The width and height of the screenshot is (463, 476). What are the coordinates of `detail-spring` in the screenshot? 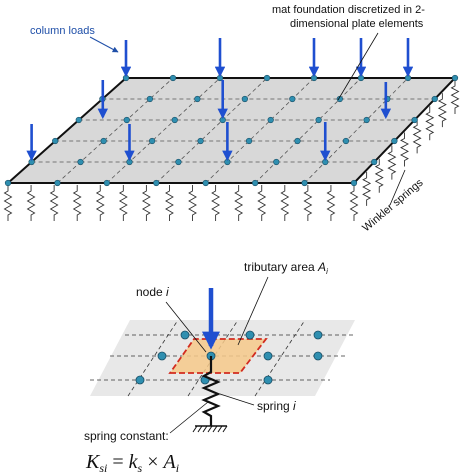 It's located at (210, 394).